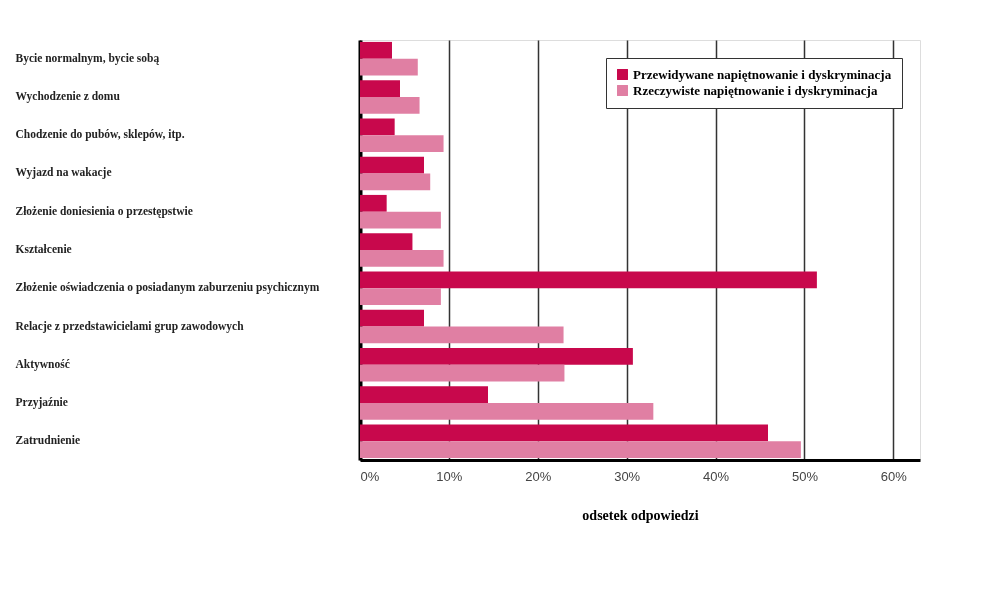 The image size is (1008, 606). Describe the element at coordinates (716, 476) in the screenshot. I see `x-tick-label: 40%` at that location.